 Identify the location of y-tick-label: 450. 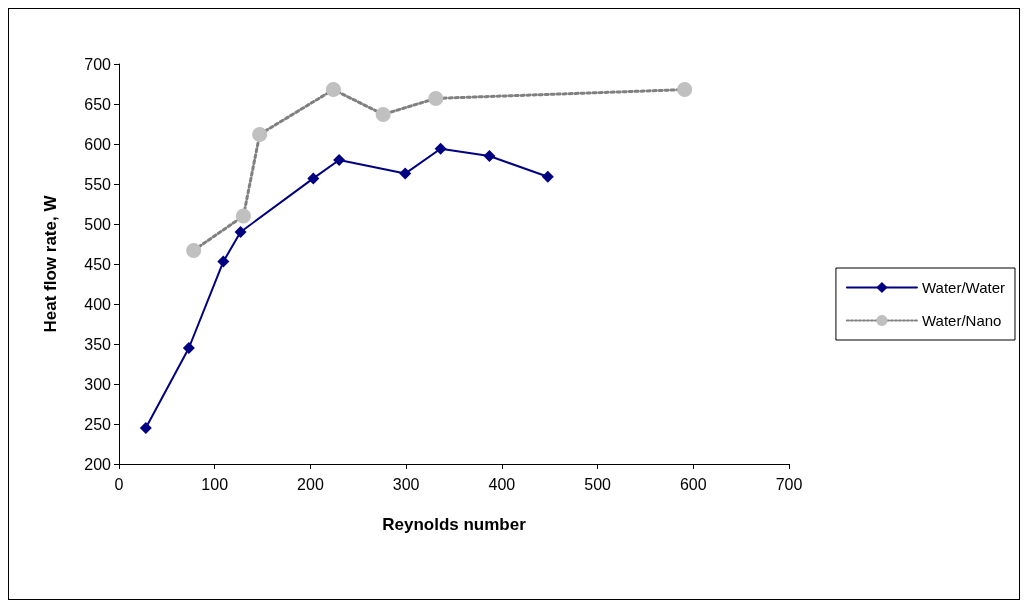
(98, 264).